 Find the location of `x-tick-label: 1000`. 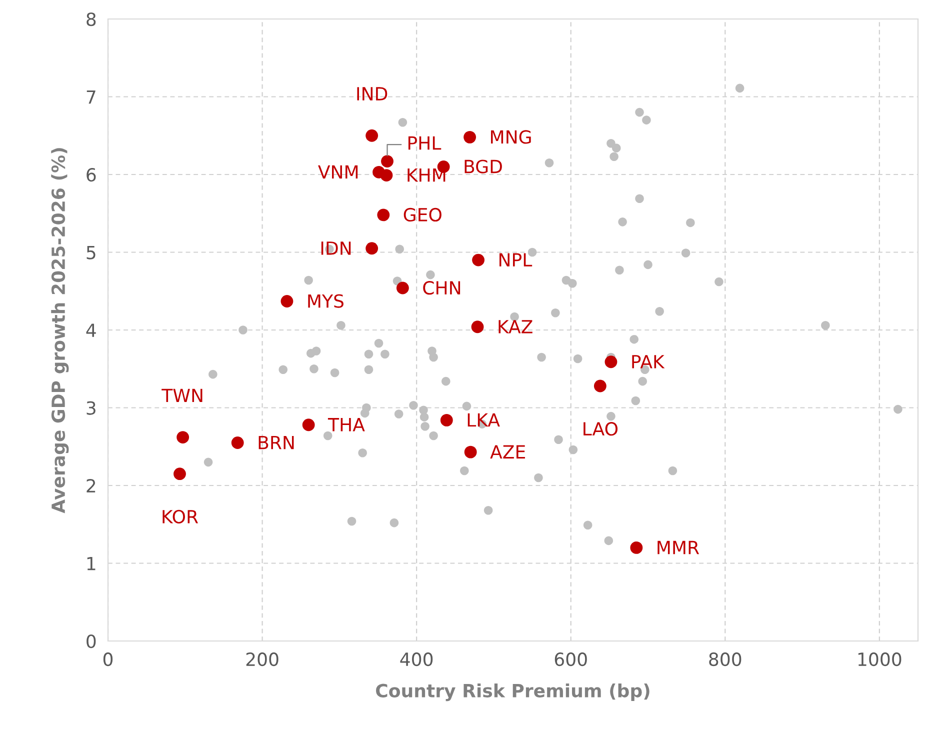

x-tick-label: 1000 is located at coordinates (880, 659).